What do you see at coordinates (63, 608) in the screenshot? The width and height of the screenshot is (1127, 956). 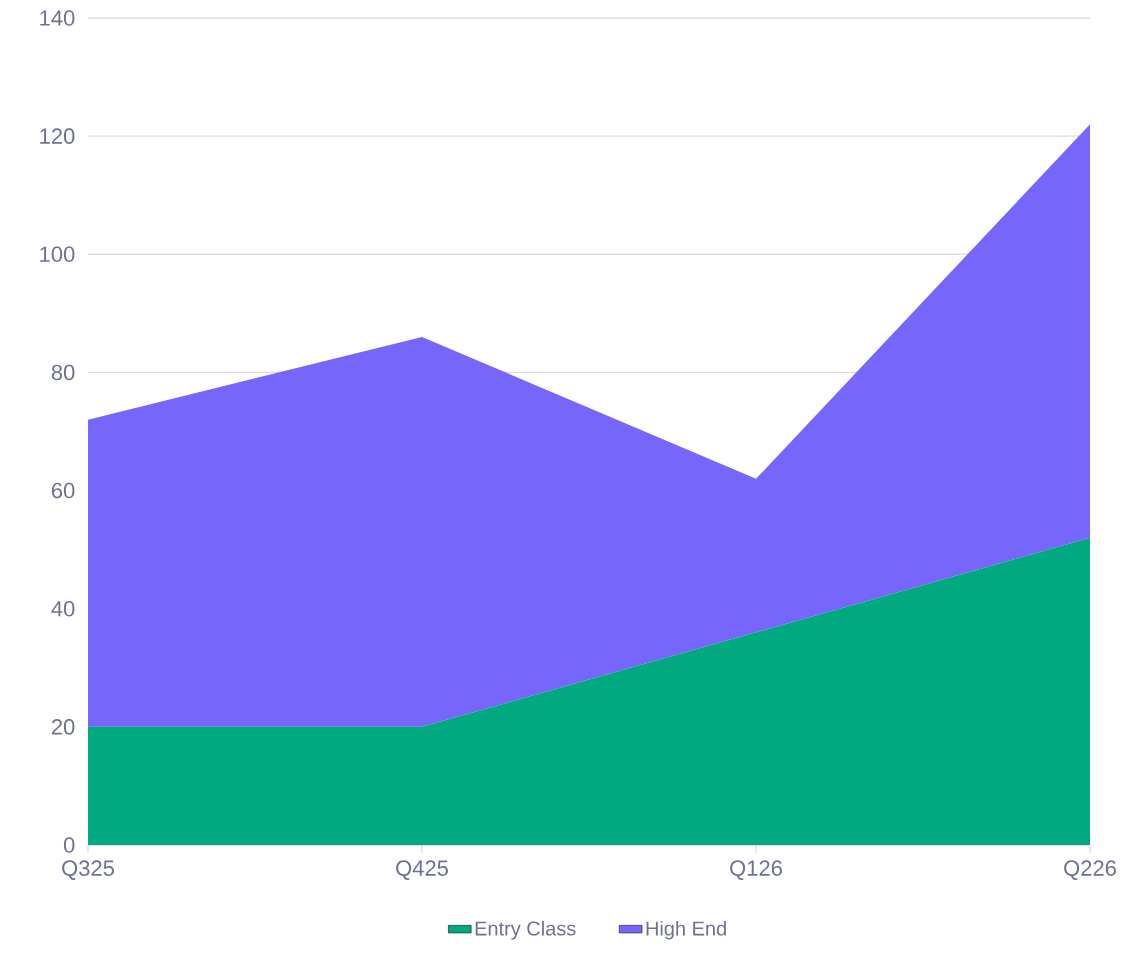 I see `y-tick-label: 40` at bounding box center [63, 608].